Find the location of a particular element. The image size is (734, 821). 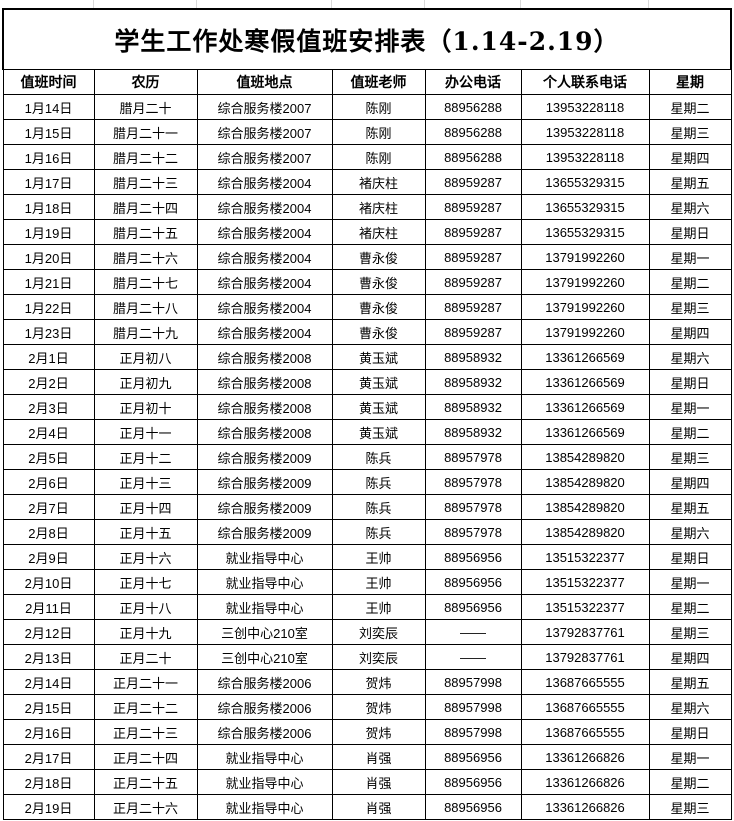

cell-location: 综合服务楼2006 is located at coordinates (264, 707).